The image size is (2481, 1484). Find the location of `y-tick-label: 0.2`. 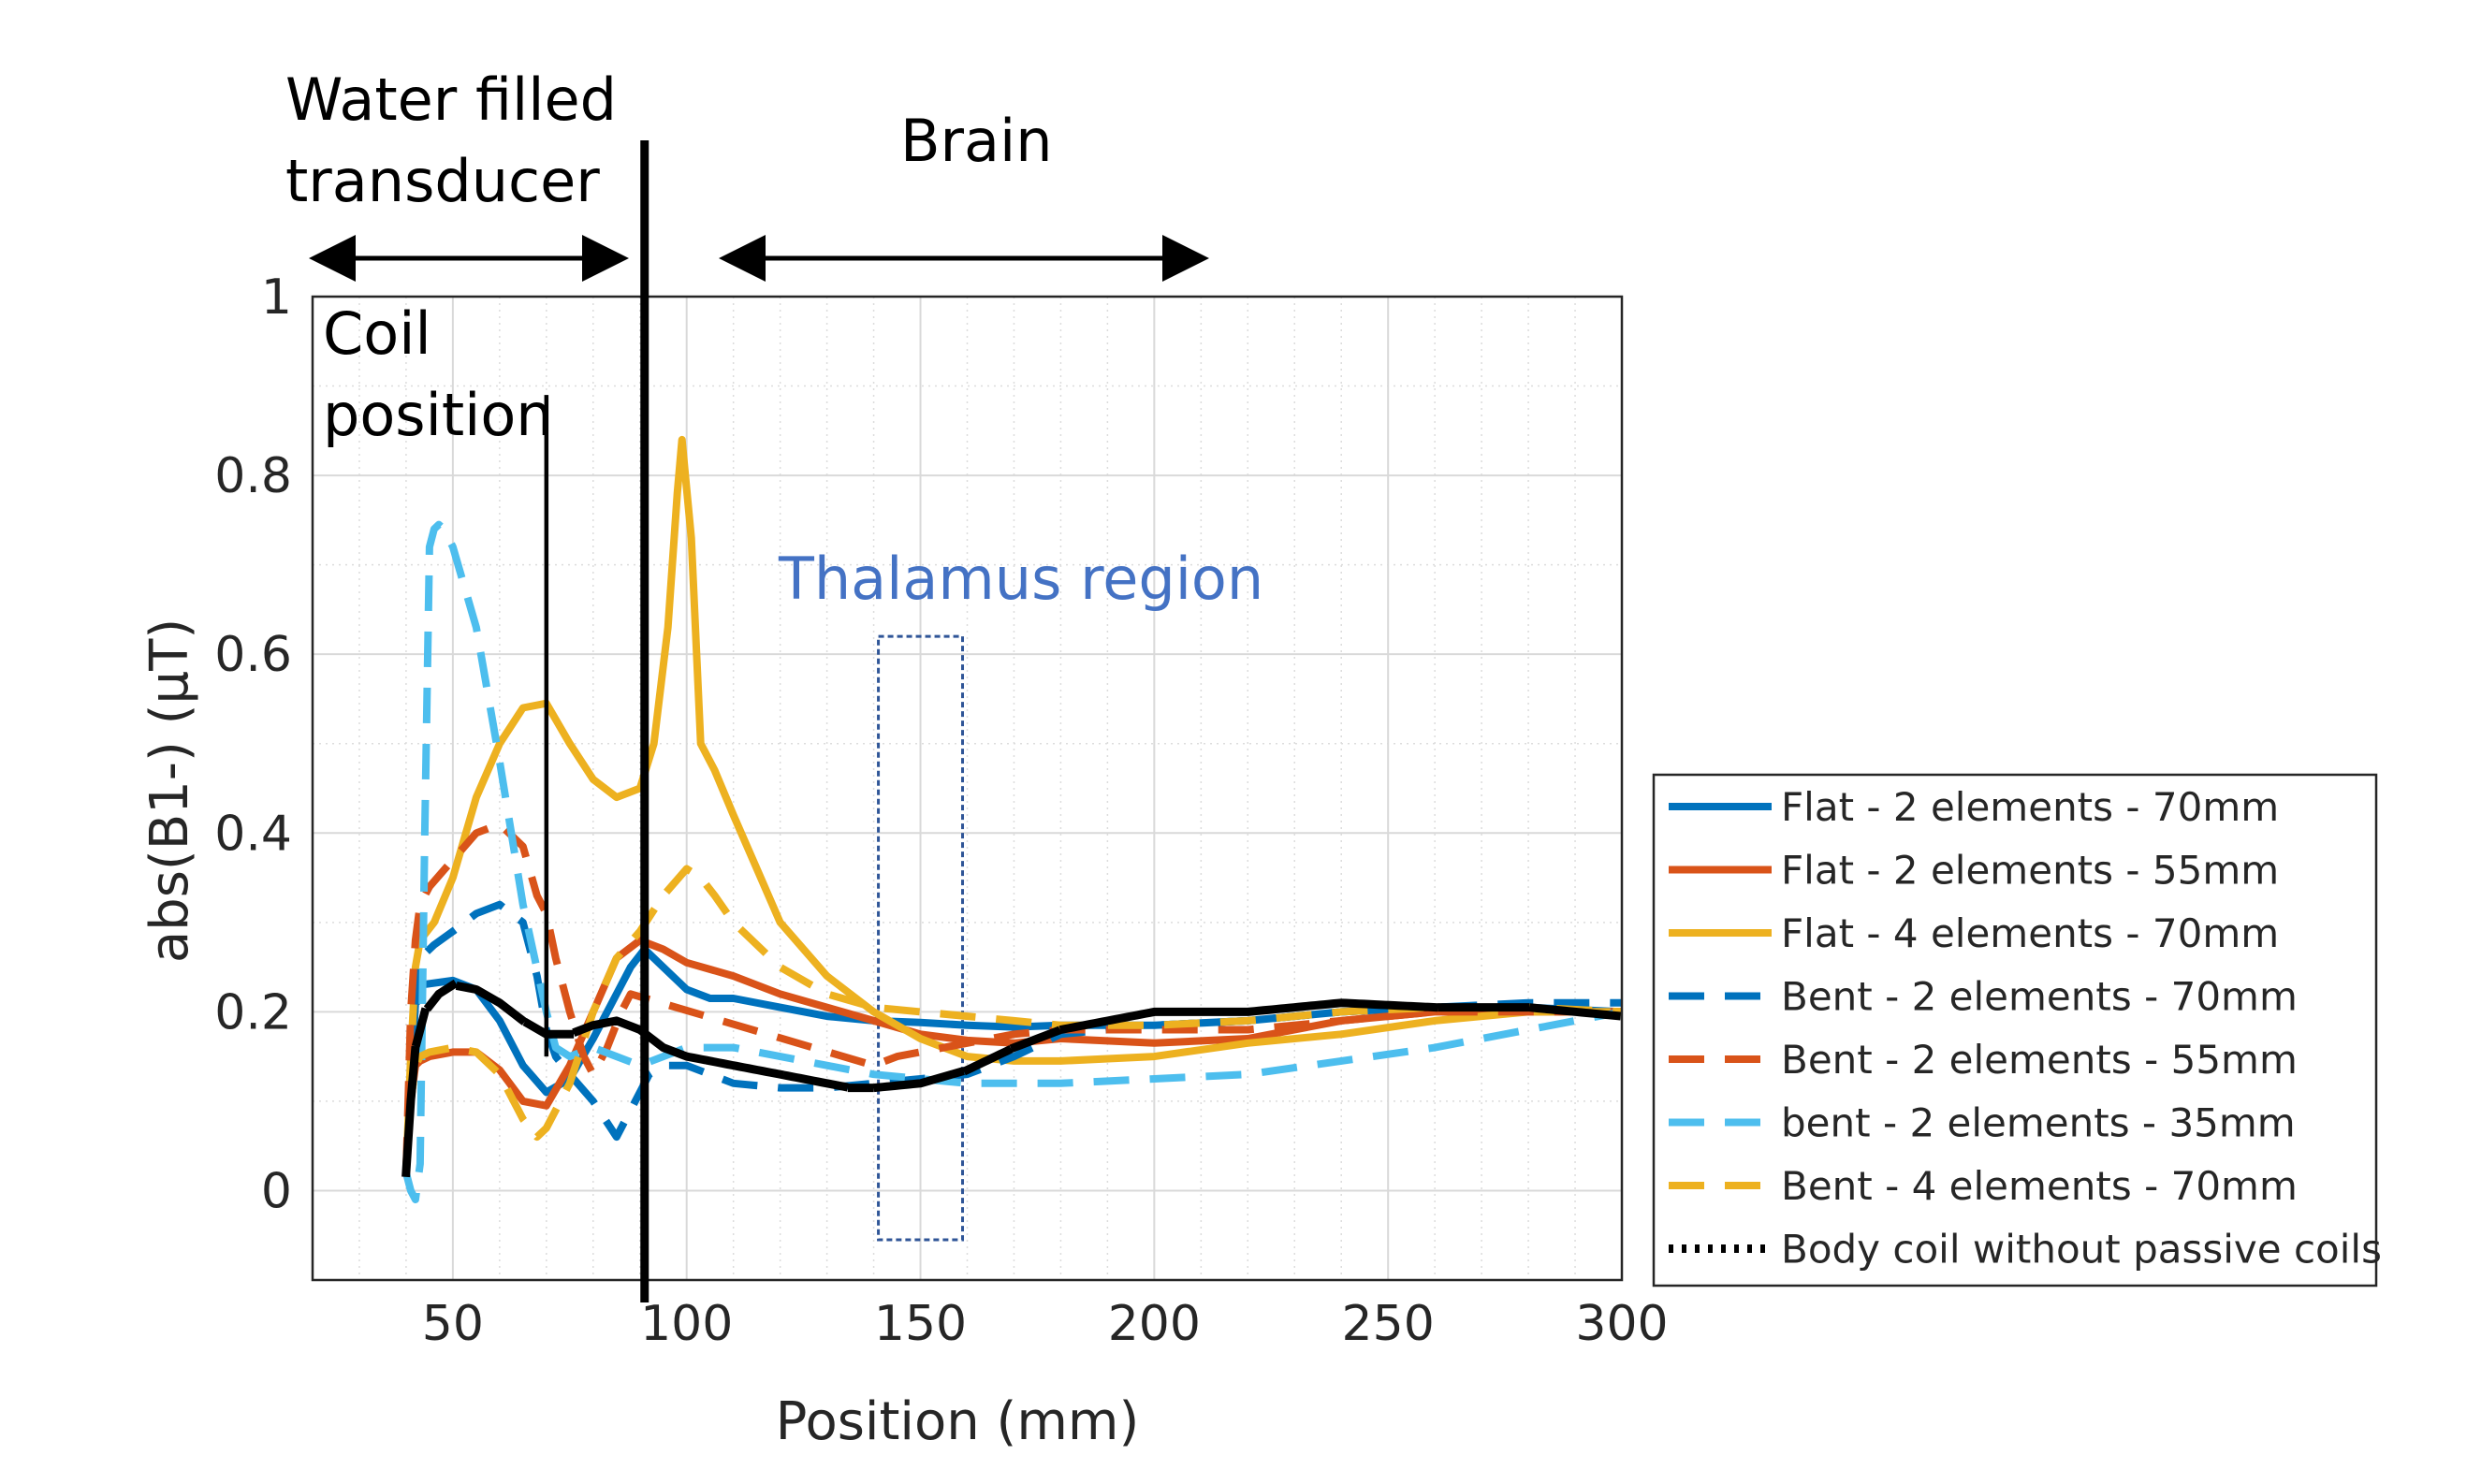

y-tick-label: 0.2 is located at coordinates (253, 1012).